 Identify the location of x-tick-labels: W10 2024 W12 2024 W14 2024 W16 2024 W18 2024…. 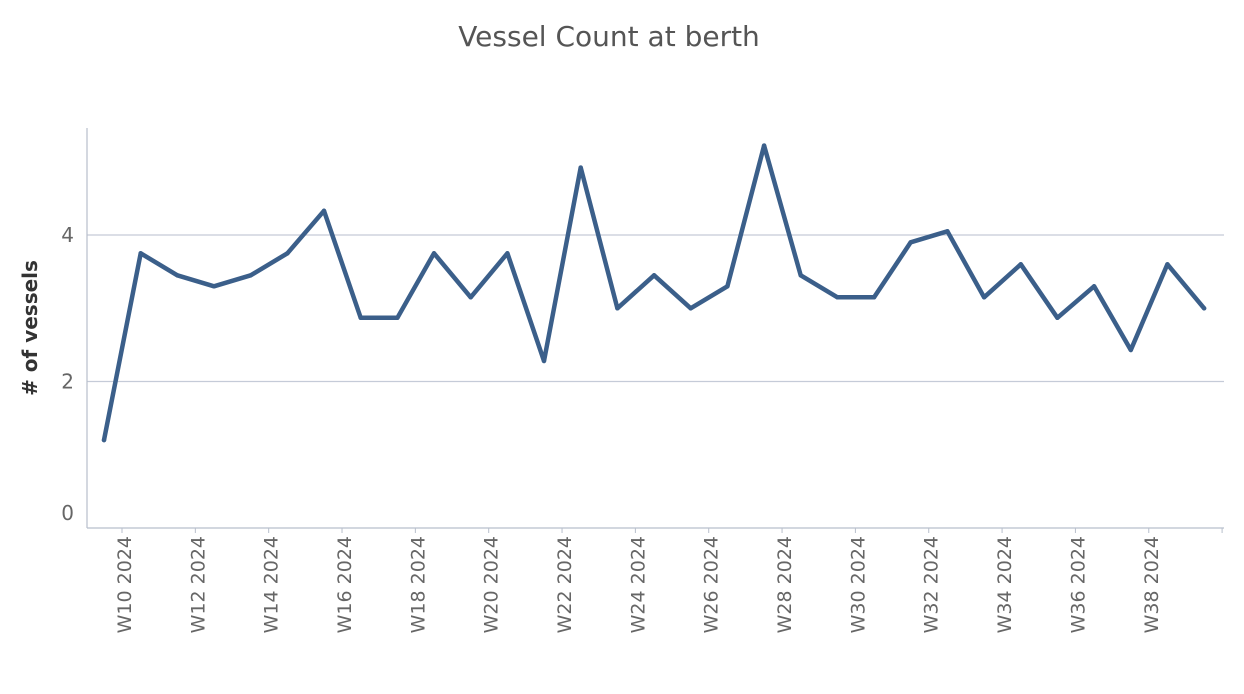
(638, 584).